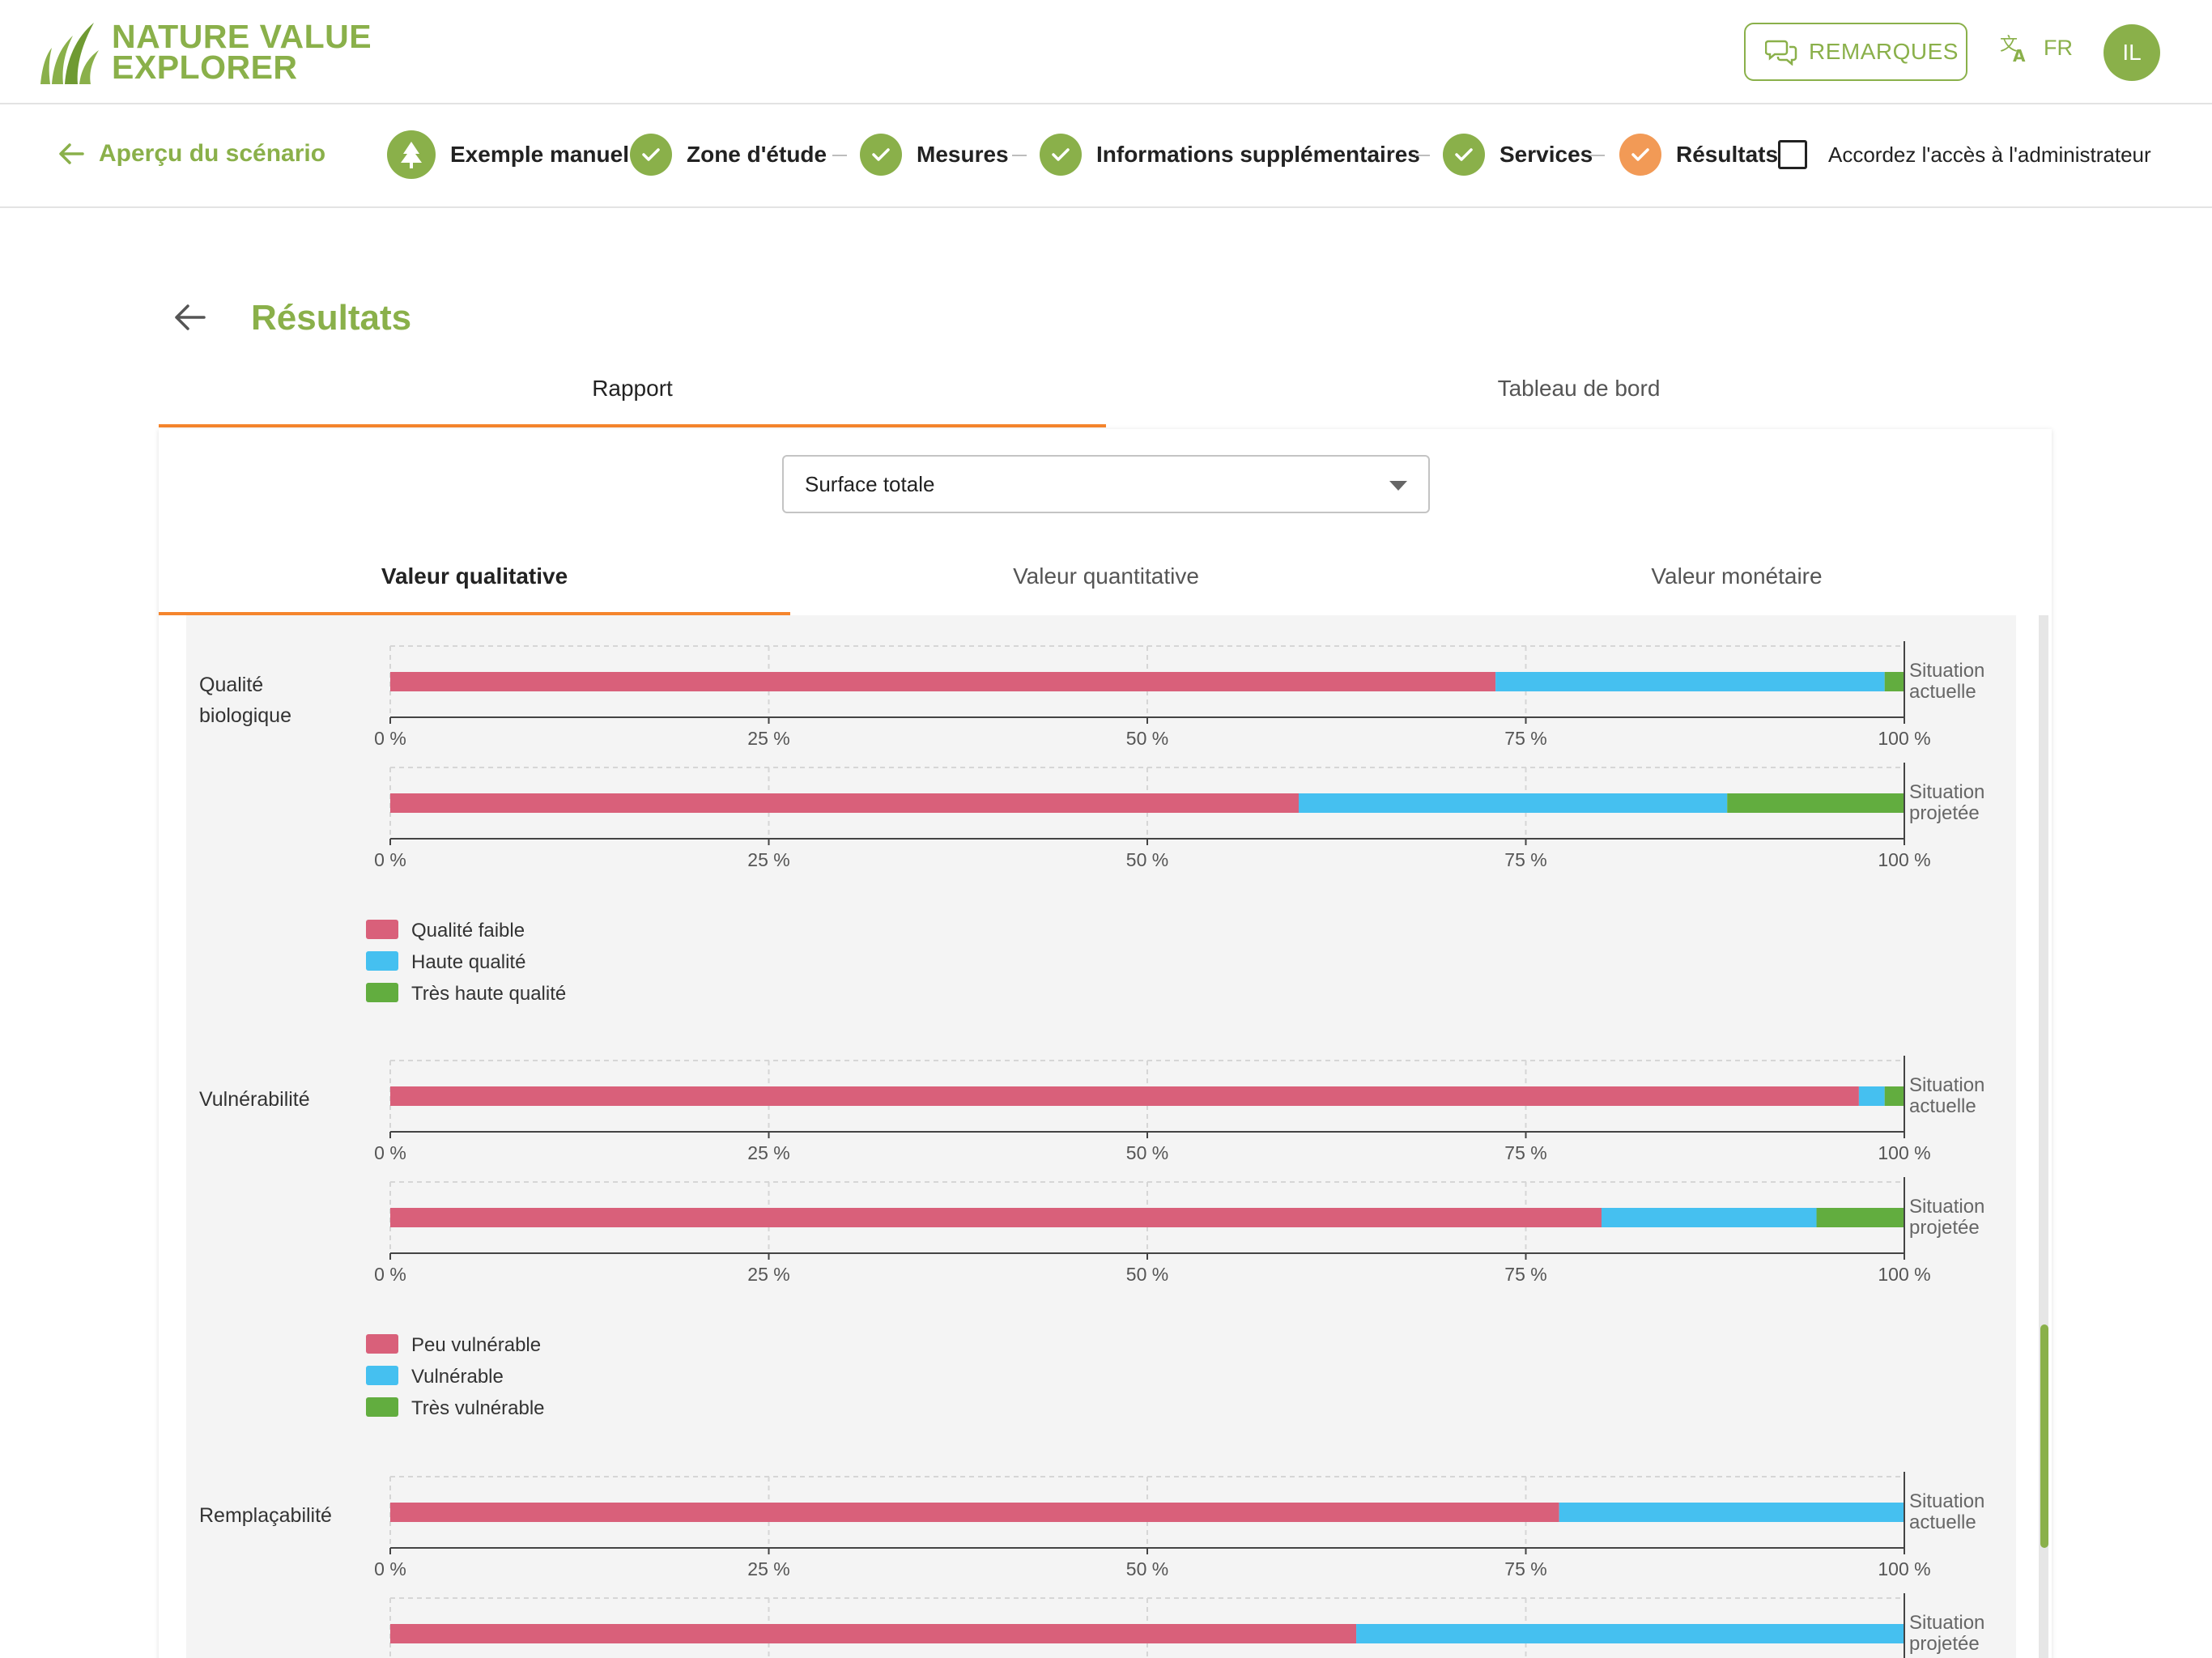  I want to click on step-mesures: Mesures, so click(935, 155).